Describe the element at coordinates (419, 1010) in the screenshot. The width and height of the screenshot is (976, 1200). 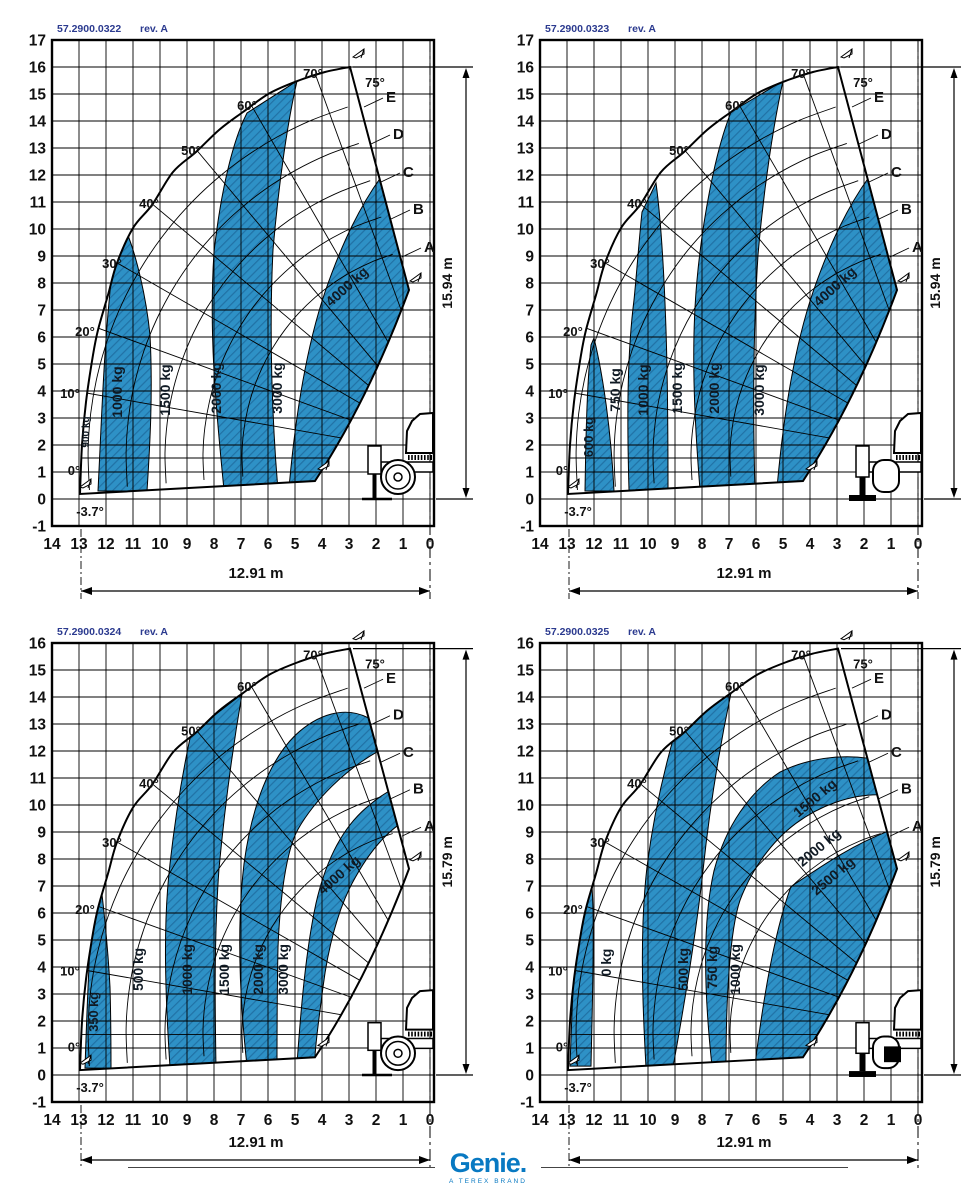
I see `machine-cab` at that location.